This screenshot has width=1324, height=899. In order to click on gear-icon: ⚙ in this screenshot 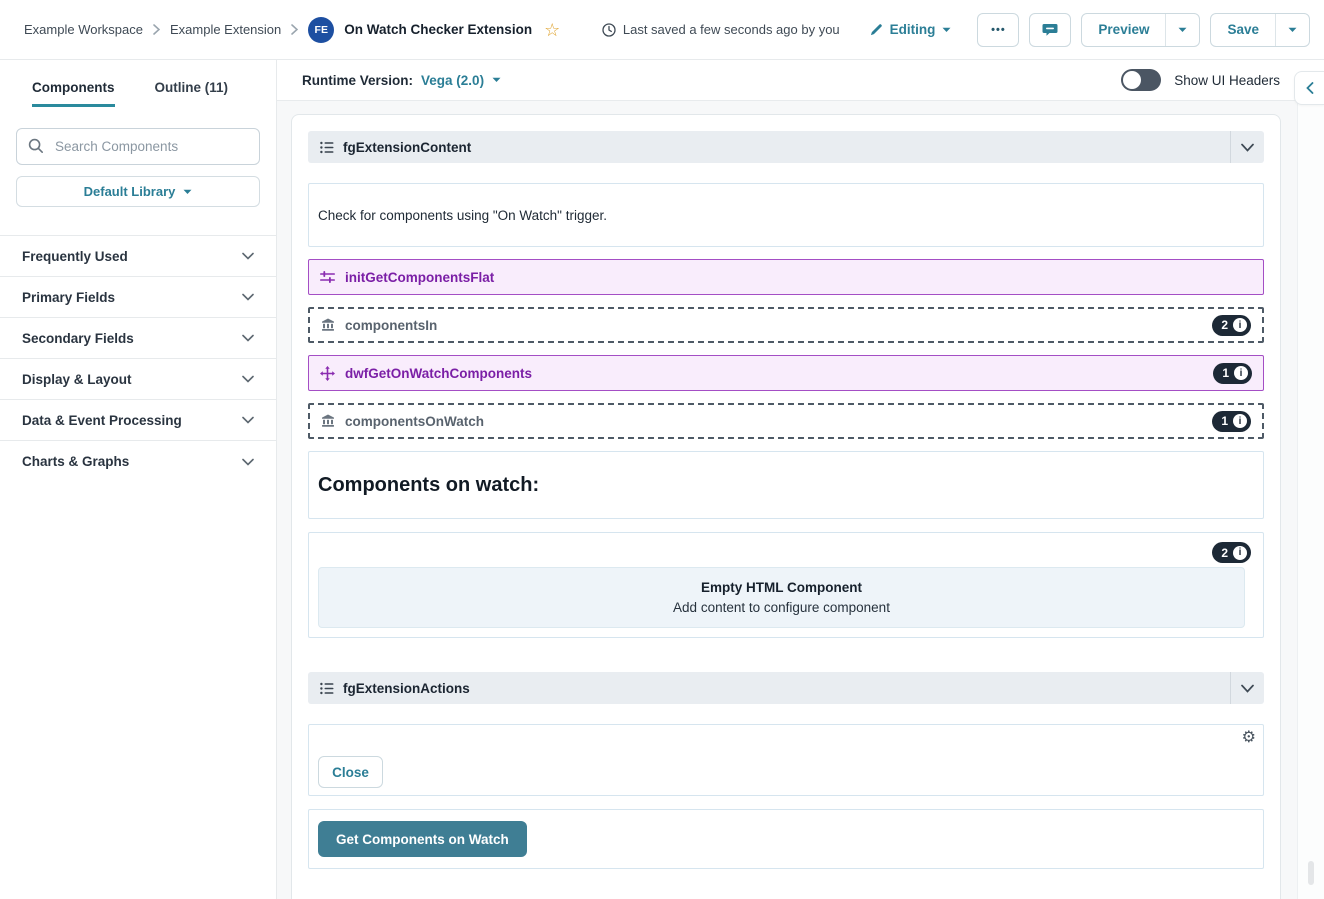, I will do `click(1248, 736)`.